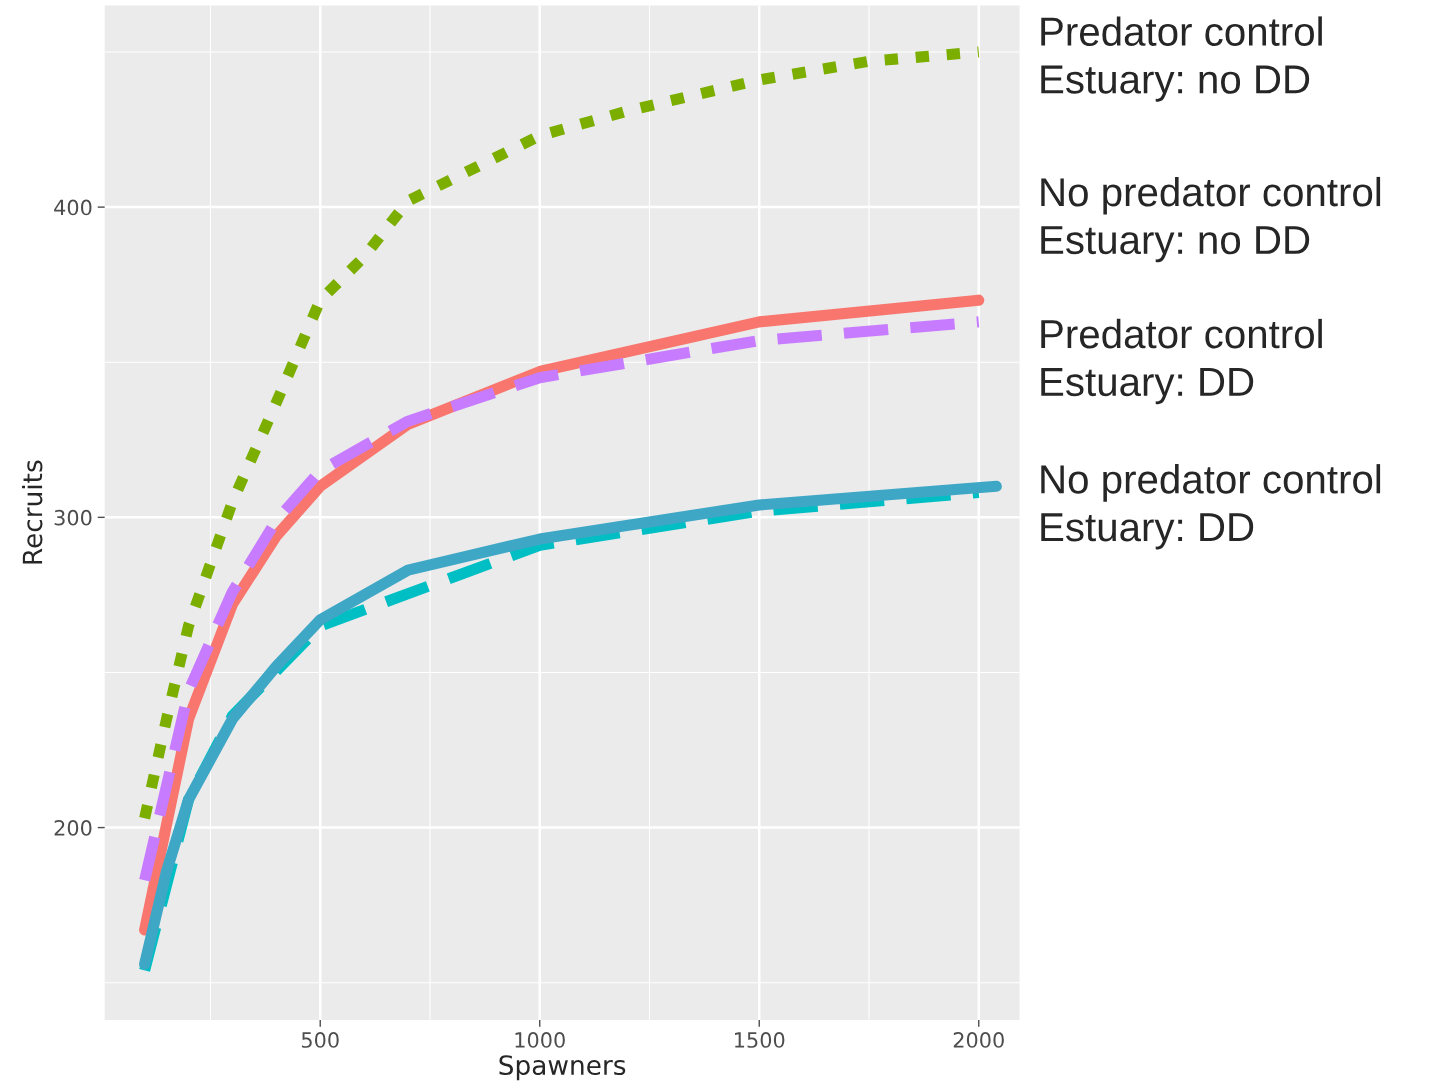  Describe the element at coordinates (73, 517) in the screenshot. I see `y-tick-label: 300` at that location.